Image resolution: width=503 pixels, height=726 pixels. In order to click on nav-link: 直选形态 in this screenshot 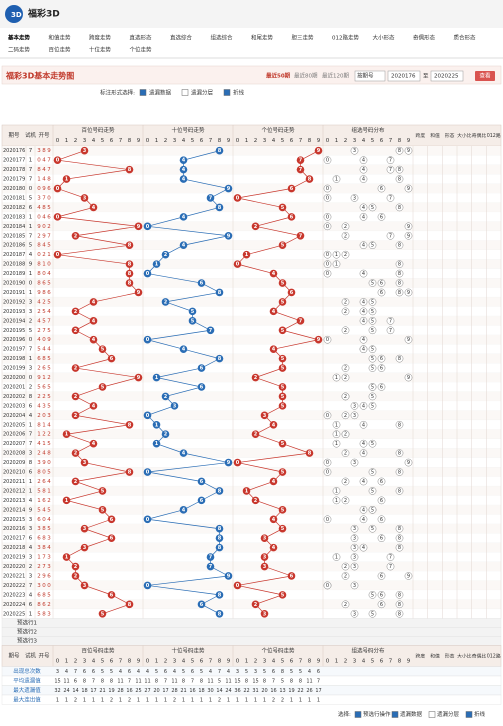, I will do `click(141, 38)`.